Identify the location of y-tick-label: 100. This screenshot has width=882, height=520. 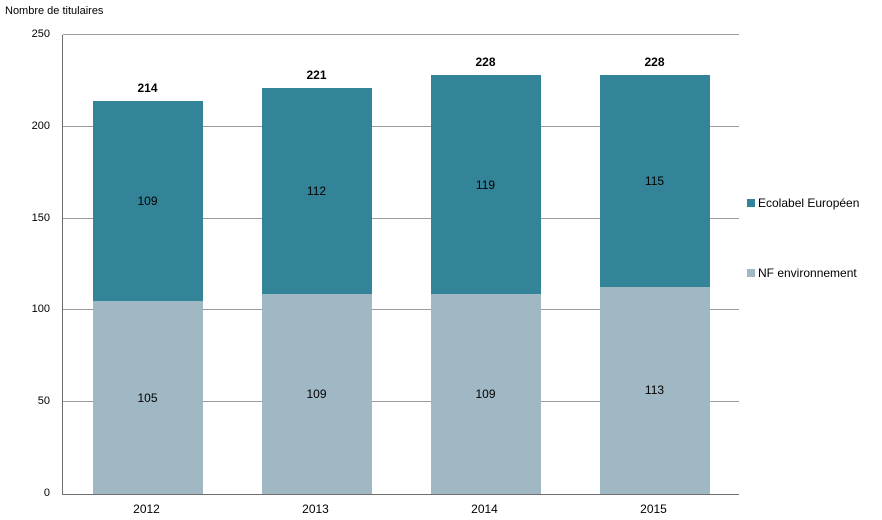
(40, 309).